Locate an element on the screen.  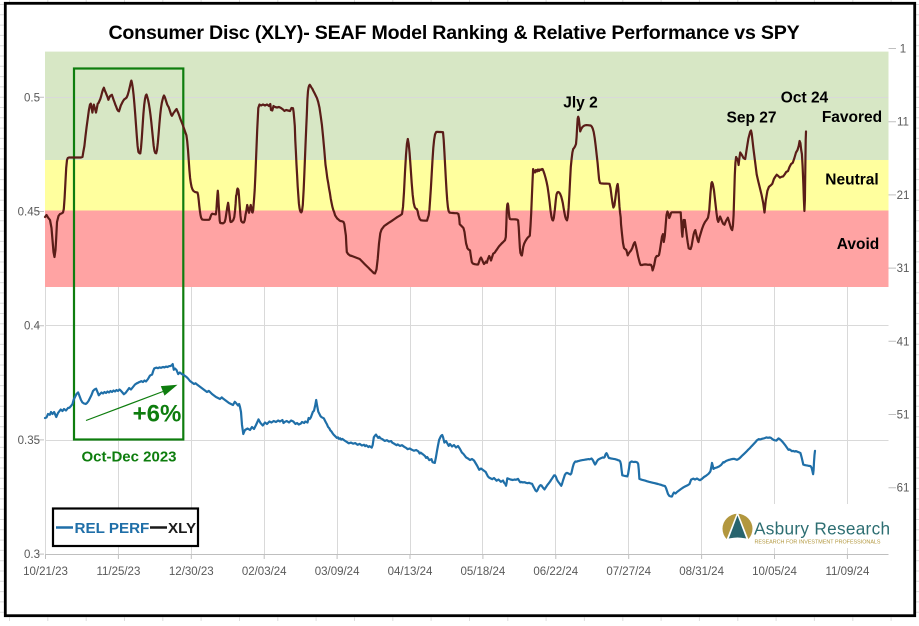
svg-text: 05/18/24 is located at coordinates (483, 572).